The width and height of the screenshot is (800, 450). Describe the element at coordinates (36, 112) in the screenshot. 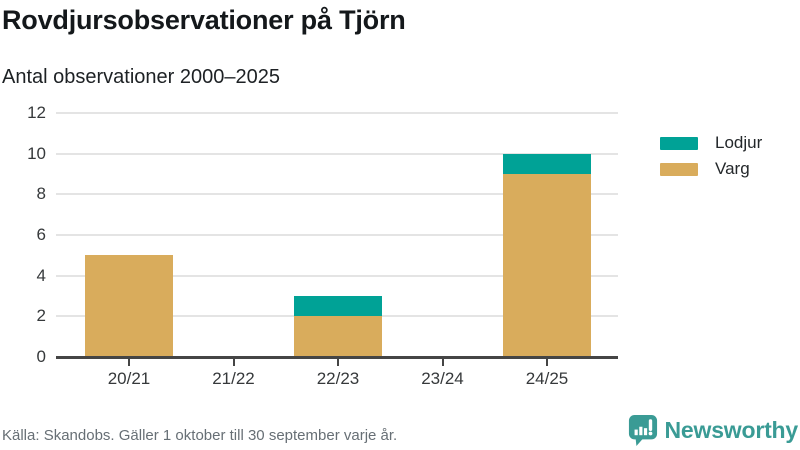

I see `y-axis-label: 12` at that location.